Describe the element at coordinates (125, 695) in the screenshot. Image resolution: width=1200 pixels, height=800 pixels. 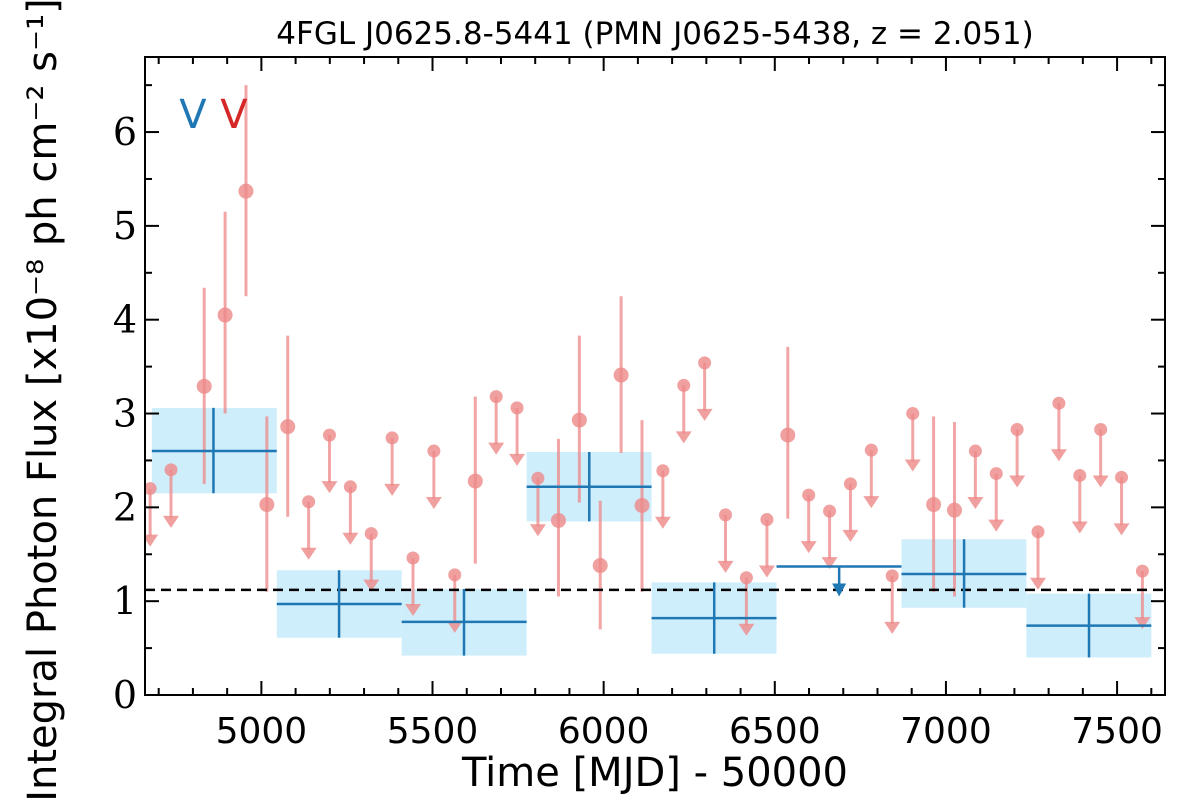
I see `y-tick-label: 0` at that location.